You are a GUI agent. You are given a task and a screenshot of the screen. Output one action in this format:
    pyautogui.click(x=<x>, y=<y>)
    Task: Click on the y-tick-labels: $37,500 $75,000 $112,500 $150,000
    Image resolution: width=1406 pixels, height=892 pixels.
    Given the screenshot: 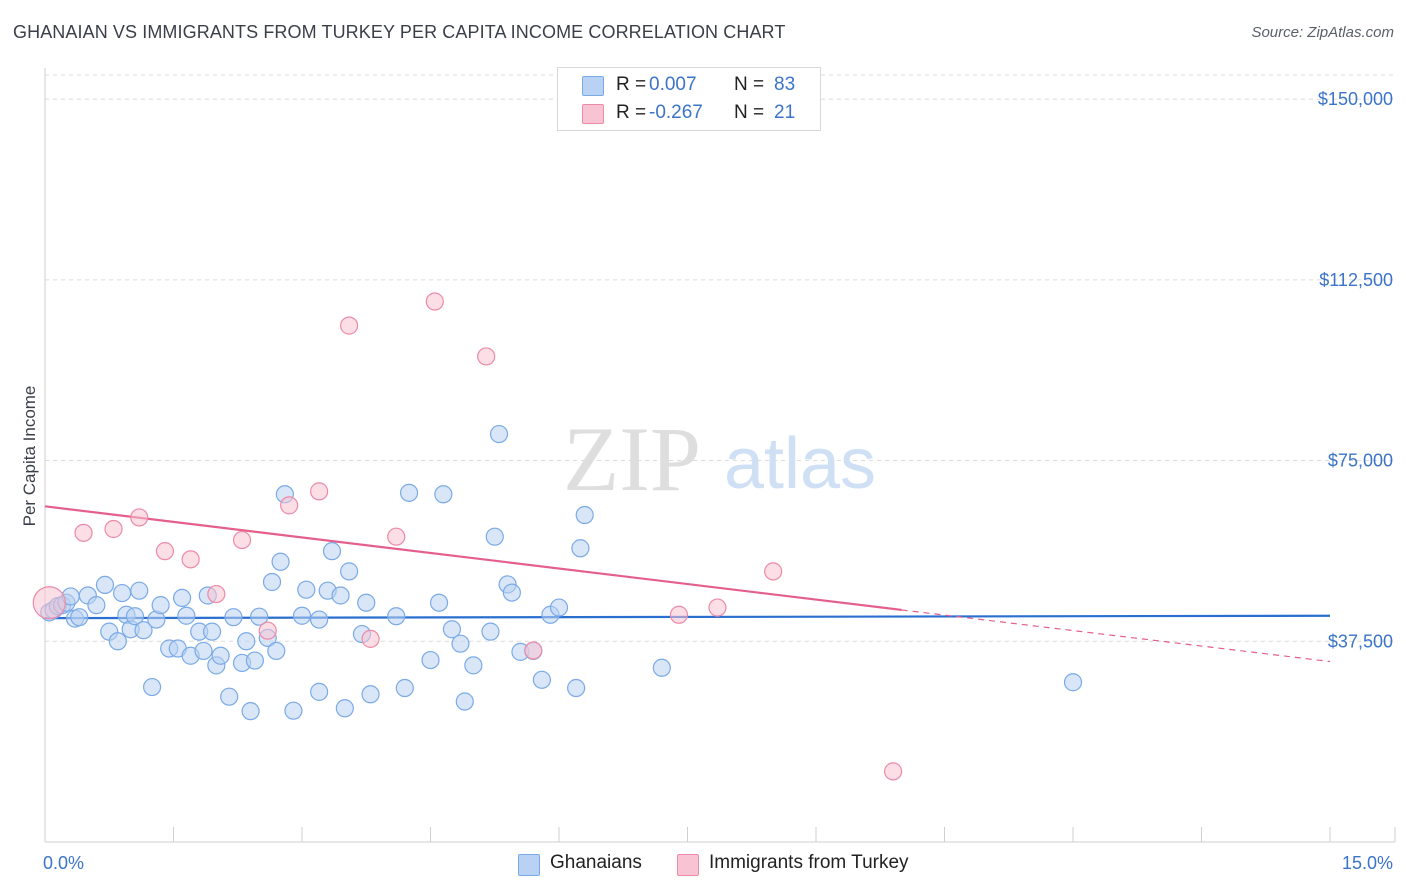 What is the action you would take?
    pyautogui.click(x=1355, y=370)
    